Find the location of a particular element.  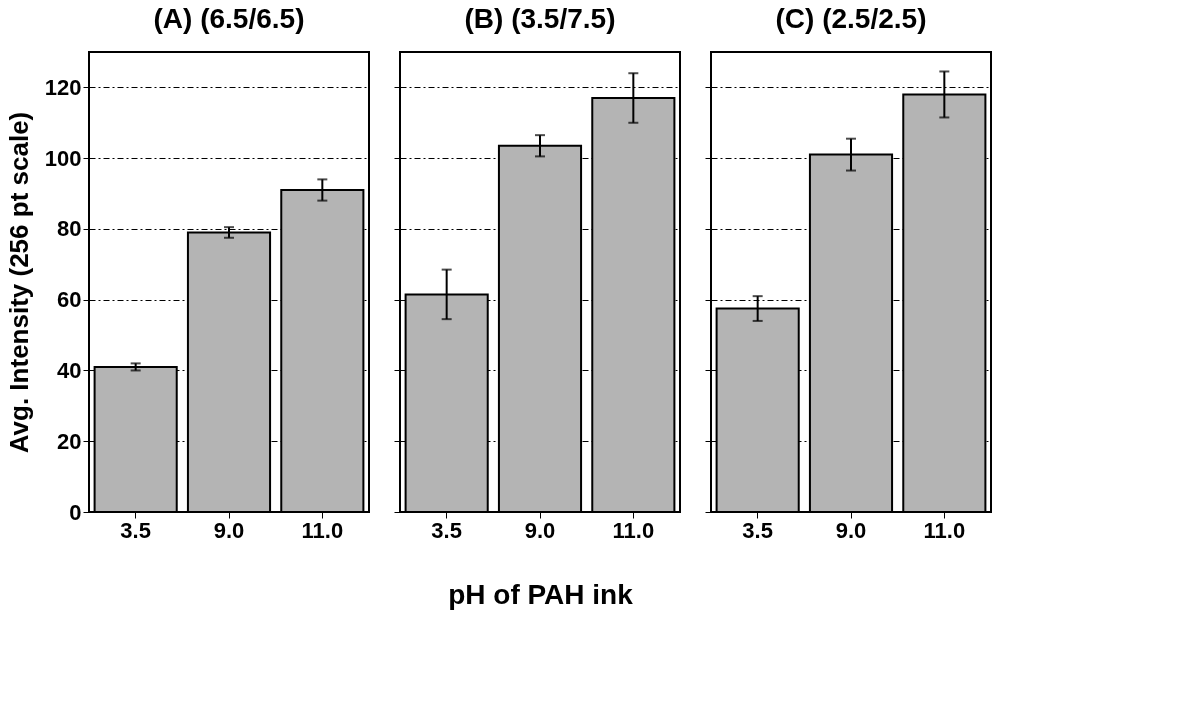

y-tick-label: 100 is located at coordinates (63, 158).